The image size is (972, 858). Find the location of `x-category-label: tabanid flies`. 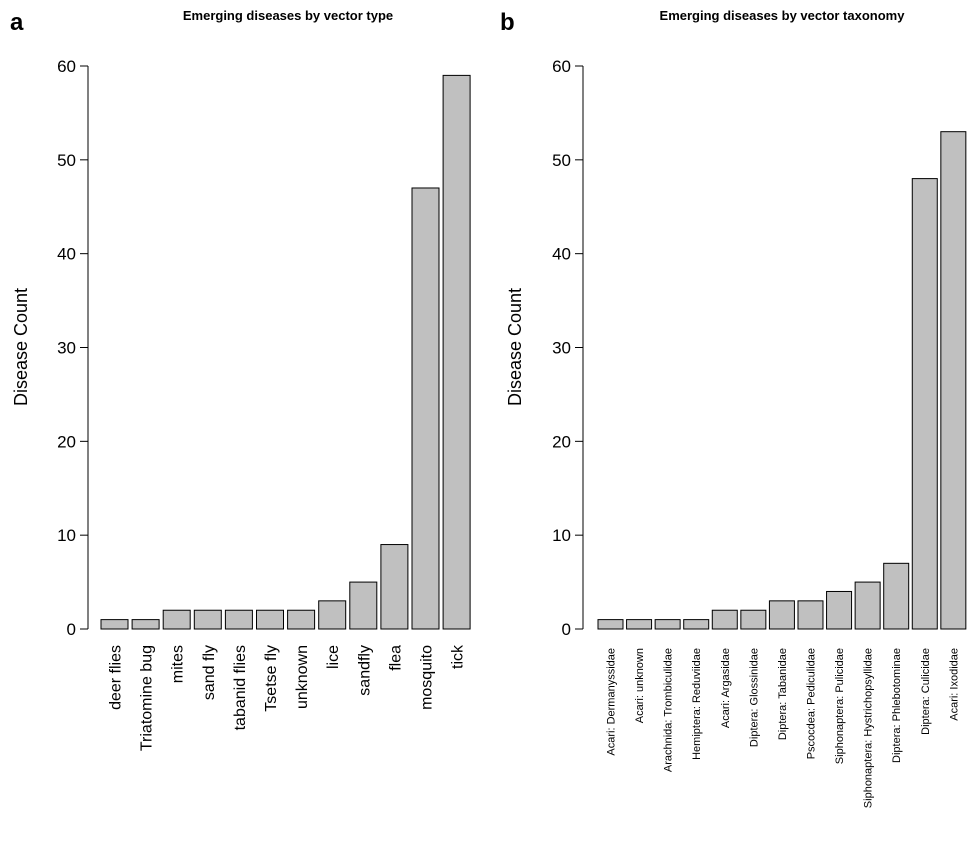

x-category-label: tabanid flies is located at coordinates (240, 687).